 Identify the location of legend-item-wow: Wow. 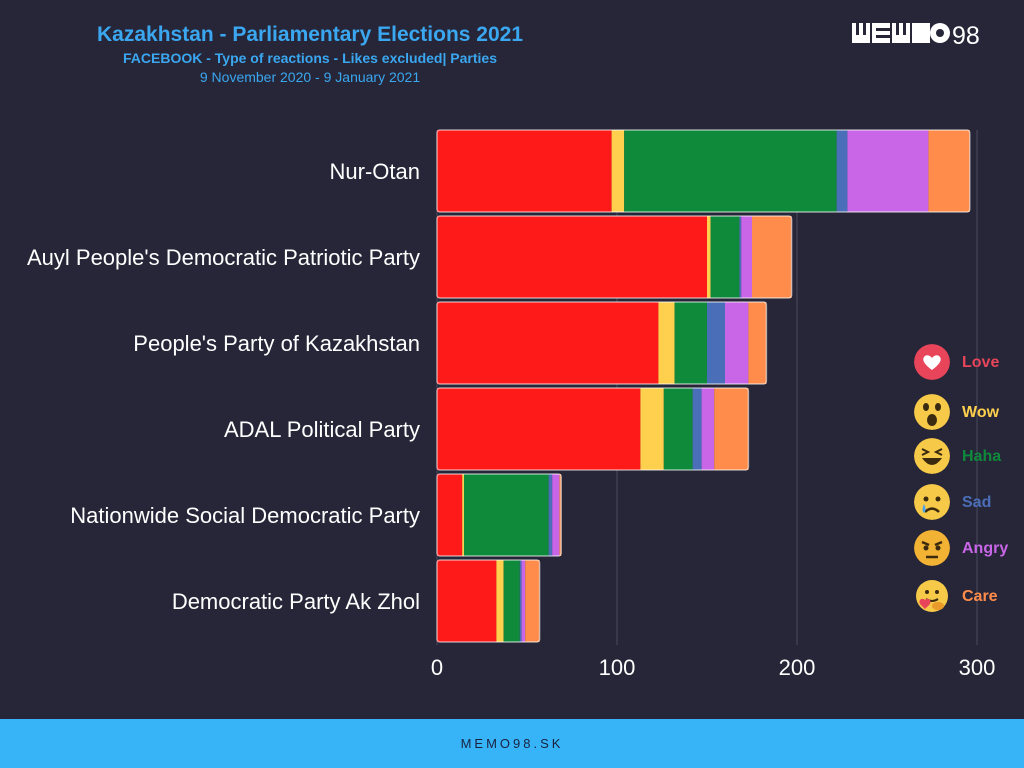
(965, 414).